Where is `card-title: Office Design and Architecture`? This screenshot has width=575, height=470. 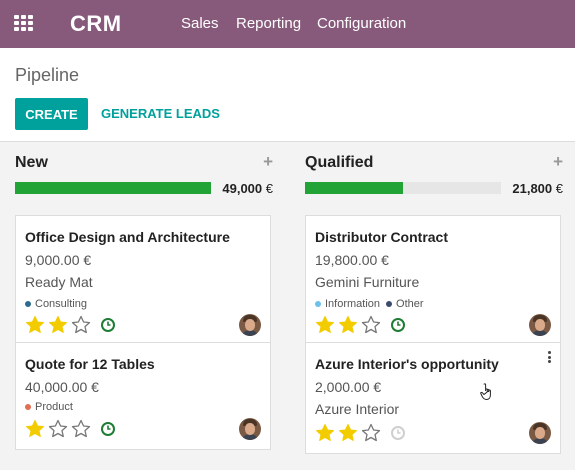
card-title: Office Design and Architecture is located at coordinates (127, 237).